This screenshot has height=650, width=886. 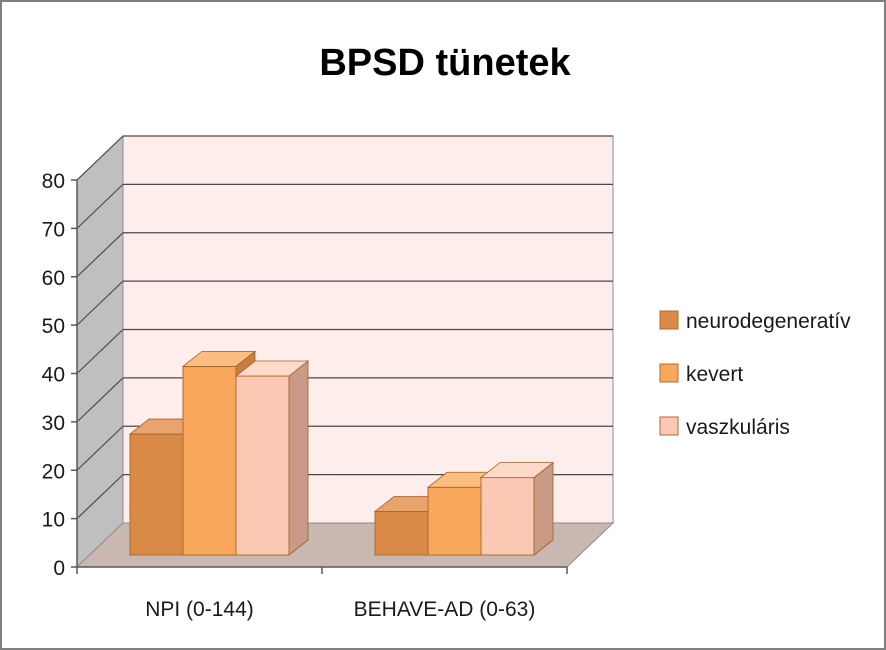 What do you see at coordinates (53, 278) in the screenshot?
I see `y-tick-label: 60` at bounding box center [53, 278].